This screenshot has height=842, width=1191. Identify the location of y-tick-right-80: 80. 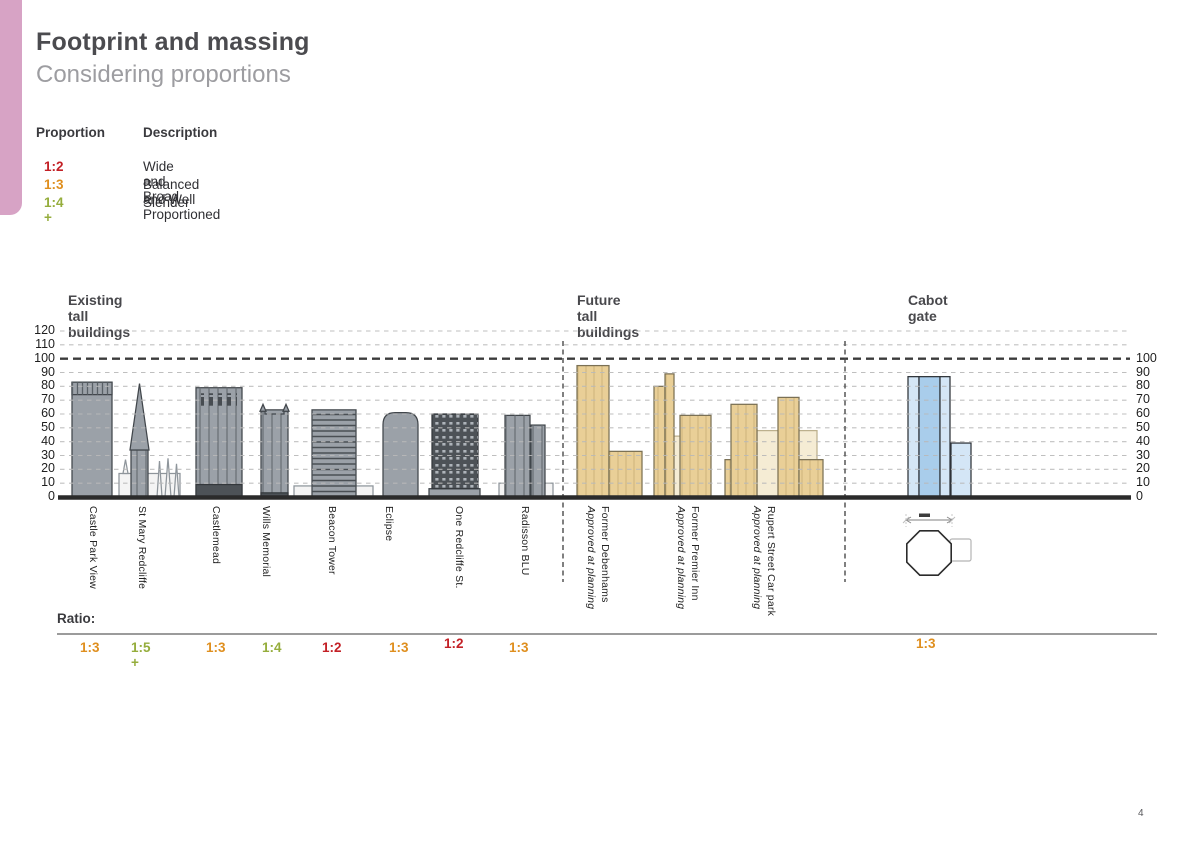
(1143, 385).